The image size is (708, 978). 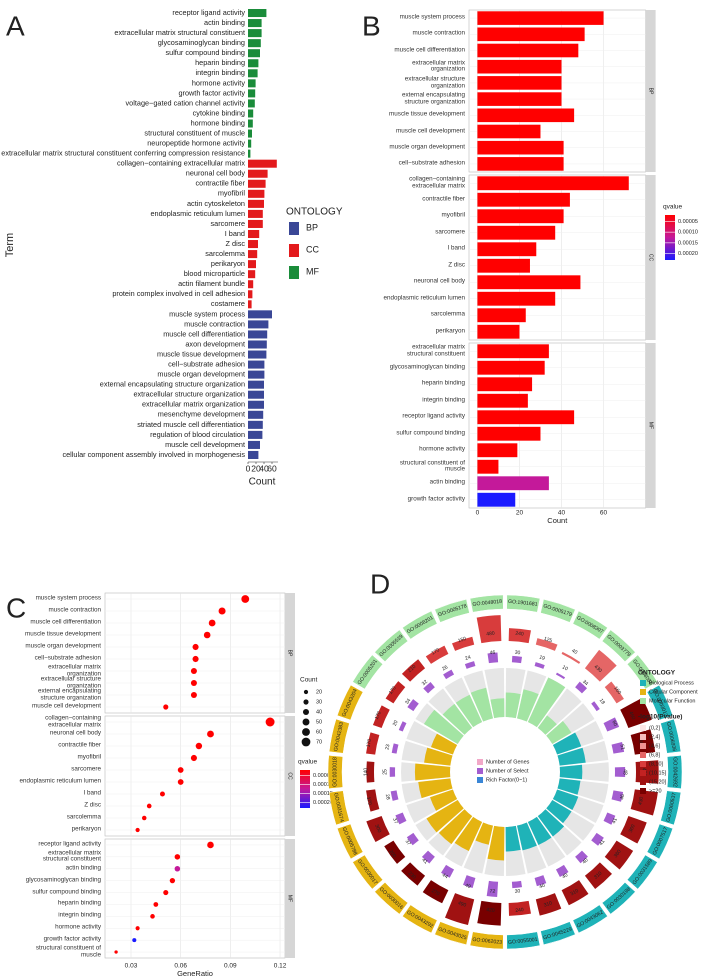 What do you see at coordinates (523, 941) in the screenshot?
I see `go-id: GO:0055001` at bounding box center [523, 941].